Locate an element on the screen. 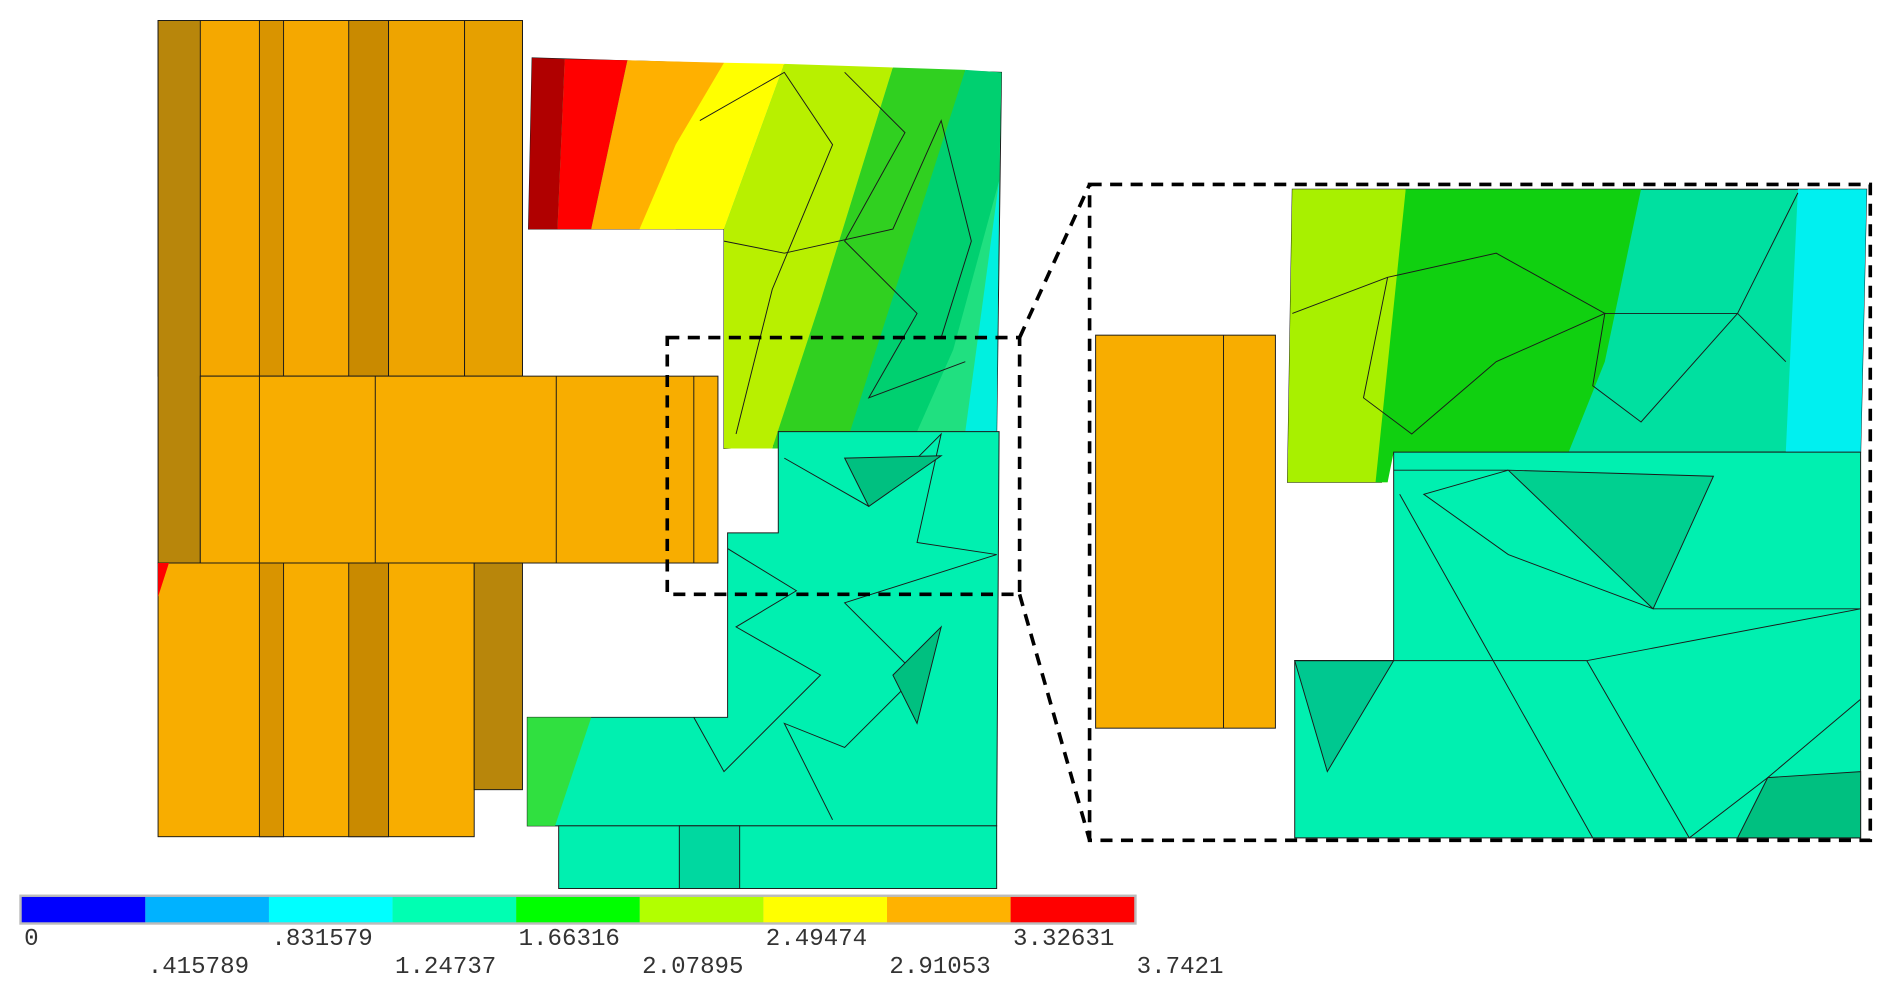 This screenshot has width=1892, height=991. legend-label: 1.24737 is located at coordinates (445, 967).